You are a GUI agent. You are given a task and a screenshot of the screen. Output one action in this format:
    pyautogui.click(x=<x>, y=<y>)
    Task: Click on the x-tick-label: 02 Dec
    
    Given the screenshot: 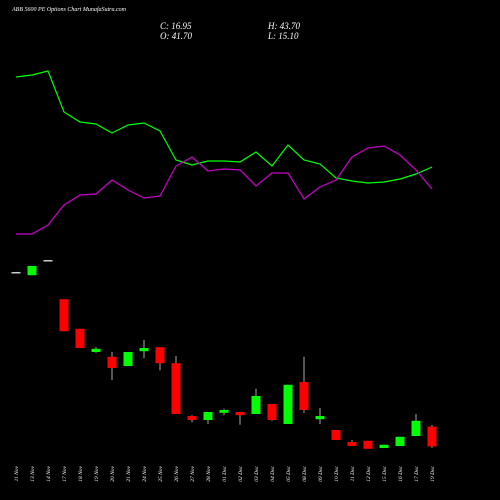 What is the action you would take?
    pyautogui.click(x=241, y=473)
    